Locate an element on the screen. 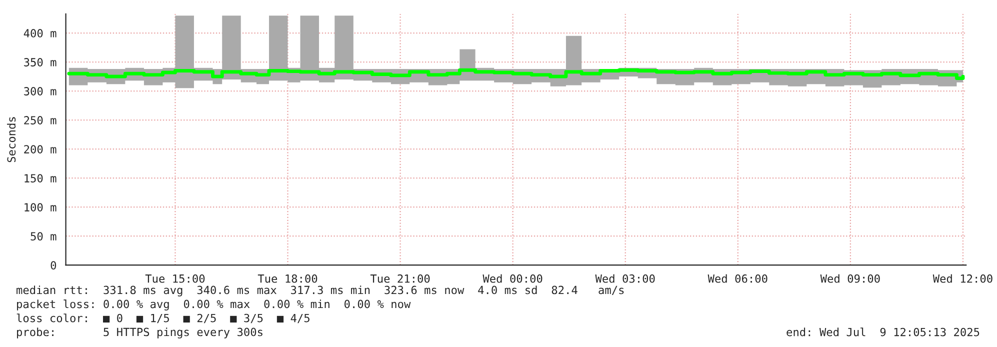 The height and width of the screenshot is (347, 997). text: loss color: ■ 0 ■ 1/5 ■ 2/5 ■ 3/5 ■ 4/5 is located at coordinates (163, 319).